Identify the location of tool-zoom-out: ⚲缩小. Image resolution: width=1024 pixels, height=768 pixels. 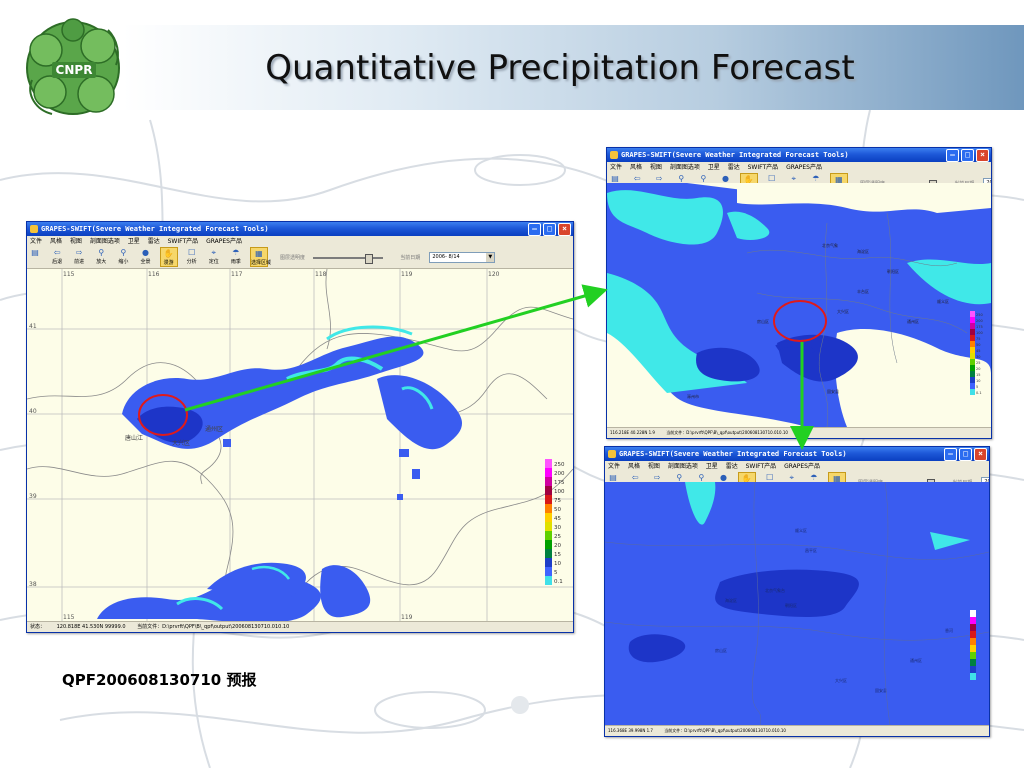
(123, 257).